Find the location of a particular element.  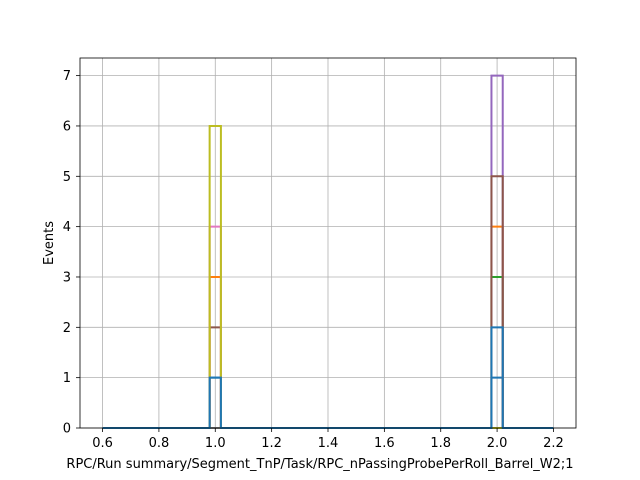

y-tick-label: 4 is located at coordinates (67, 227).